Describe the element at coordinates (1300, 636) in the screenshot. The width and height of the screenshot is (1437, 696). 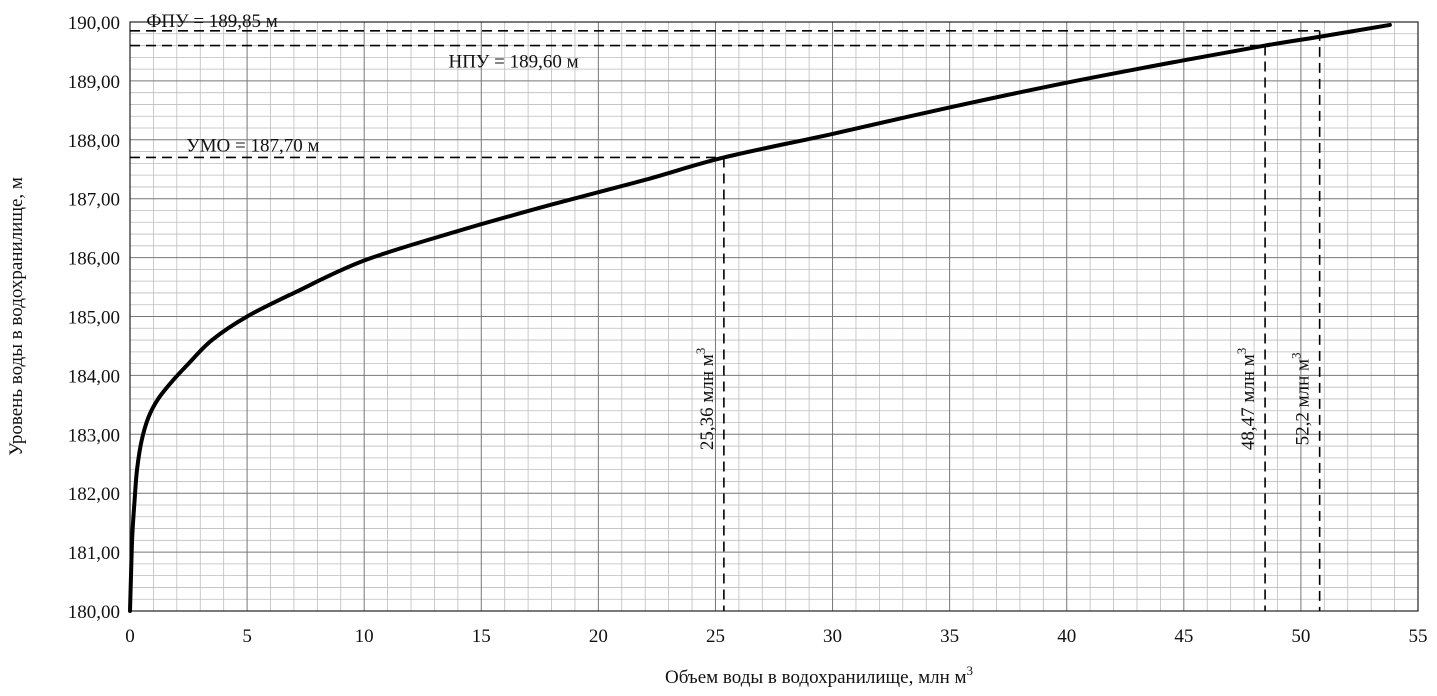
I see `x-tick-label: 50` at that location.